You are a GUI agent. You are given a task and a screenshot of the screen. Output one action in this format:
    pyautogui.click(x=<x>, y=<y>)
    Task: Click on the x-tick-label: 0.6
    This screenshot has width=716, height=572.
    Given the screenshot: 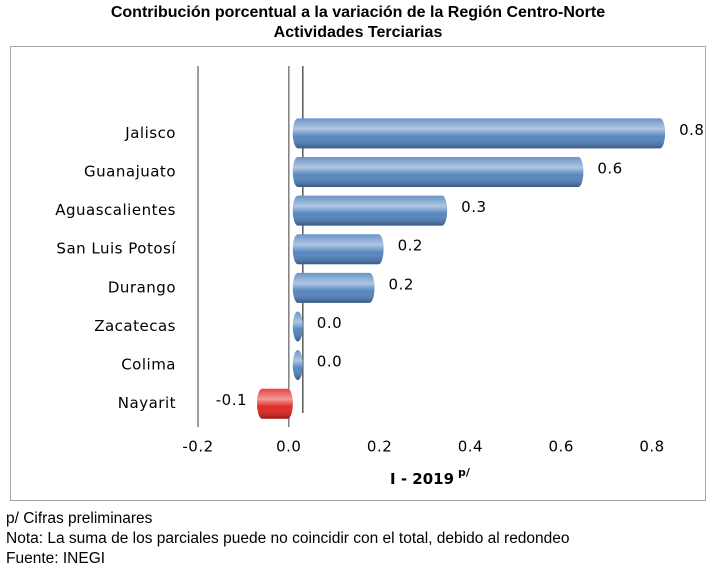 What is the action you would take?
    pyautogui.click(x=561, y=447)
    